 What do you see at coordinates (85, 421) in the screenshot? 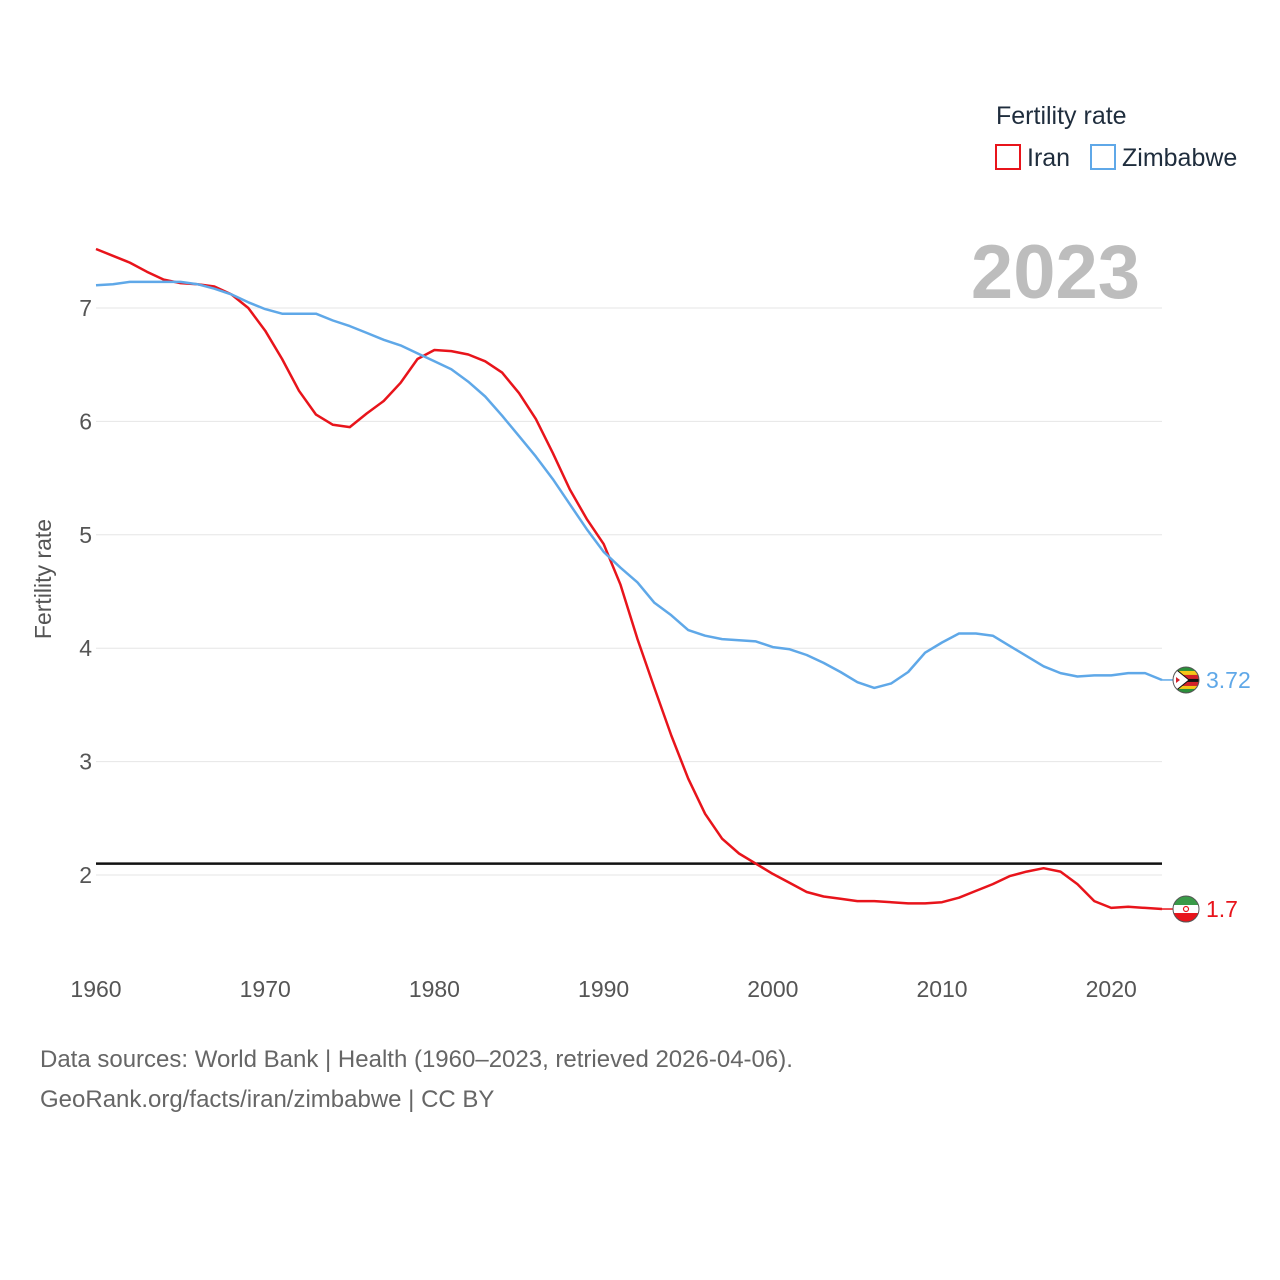
I see `y-tick-label: 6` at bounding box center [85, 421].